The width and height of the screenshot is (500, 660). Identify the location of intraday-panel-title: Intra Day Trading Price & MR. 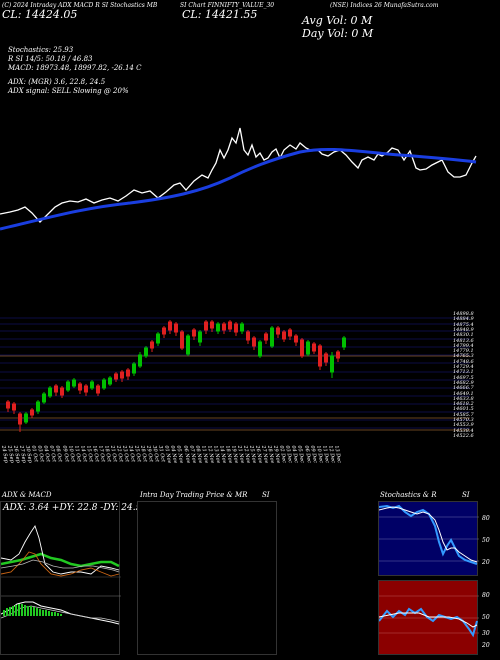
(194, 495).